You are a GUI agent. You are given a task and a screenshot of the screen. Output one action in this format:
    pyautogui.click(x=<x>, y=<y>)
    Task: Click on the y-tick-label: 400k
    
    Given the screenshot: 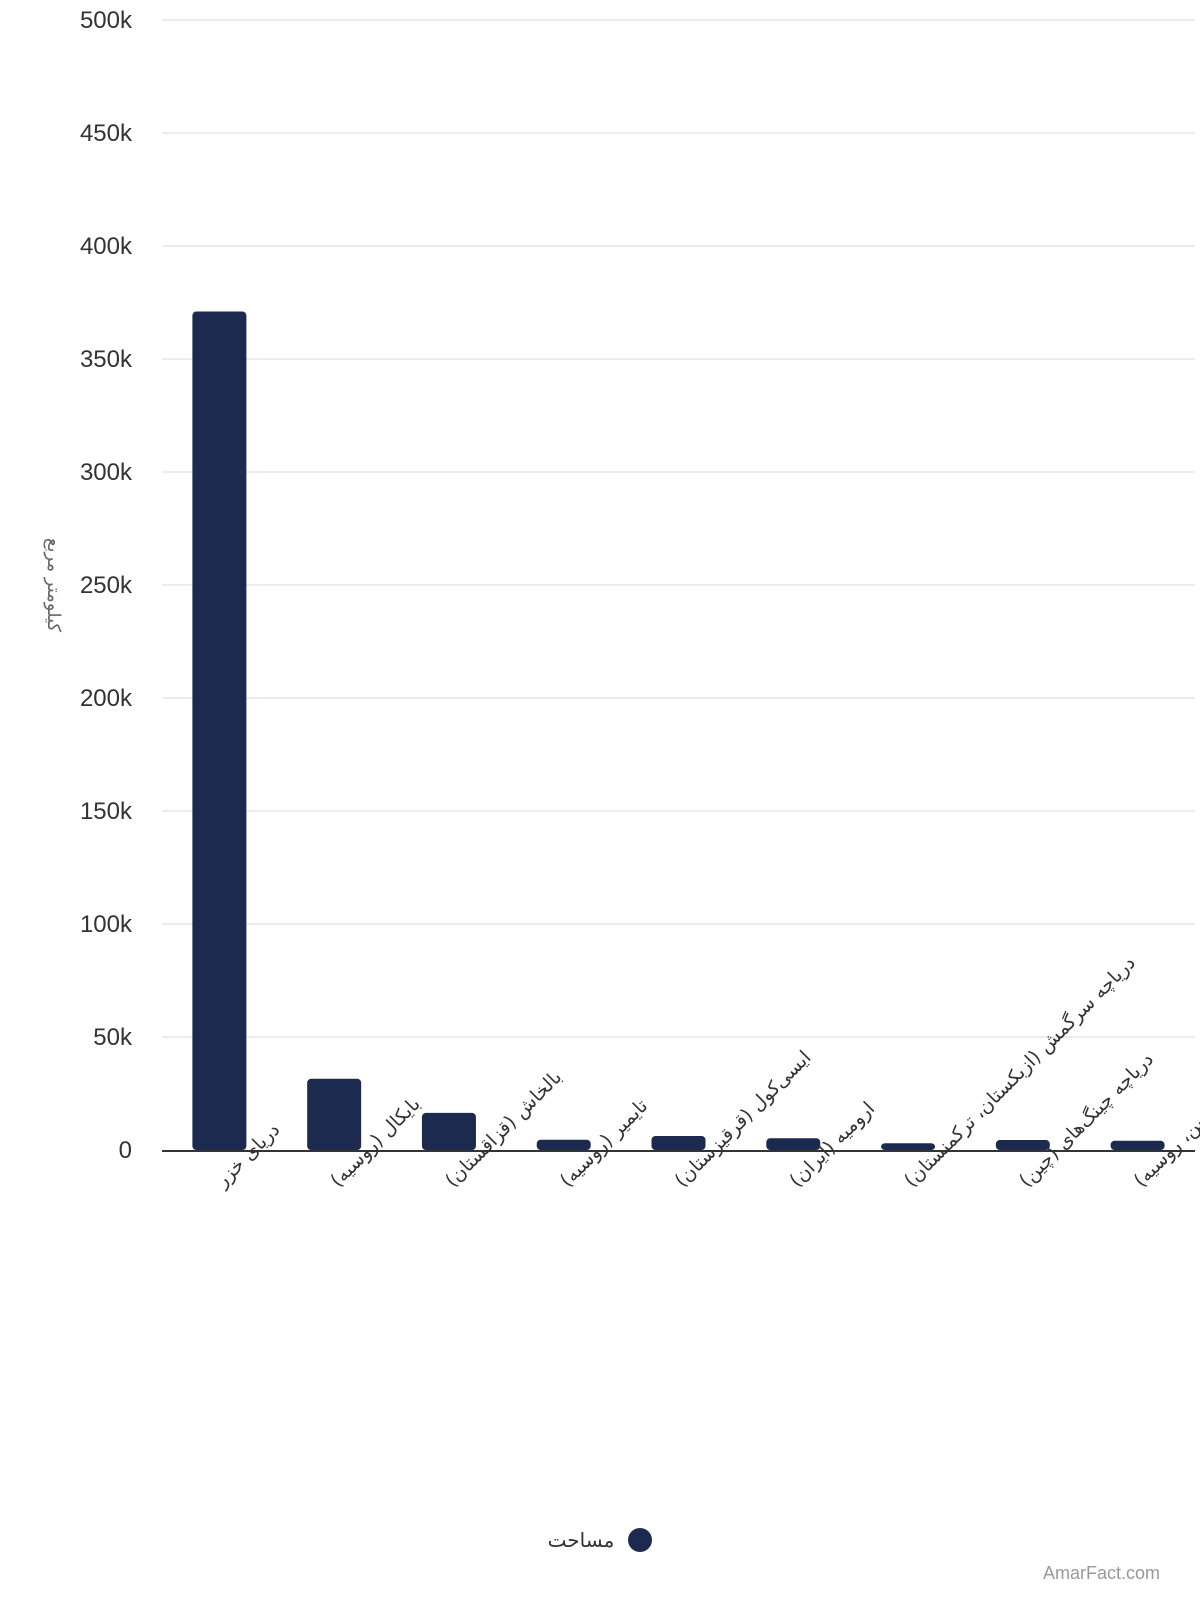 What is the action you would take?
    pyautogui.click(x=106, y=246)
    